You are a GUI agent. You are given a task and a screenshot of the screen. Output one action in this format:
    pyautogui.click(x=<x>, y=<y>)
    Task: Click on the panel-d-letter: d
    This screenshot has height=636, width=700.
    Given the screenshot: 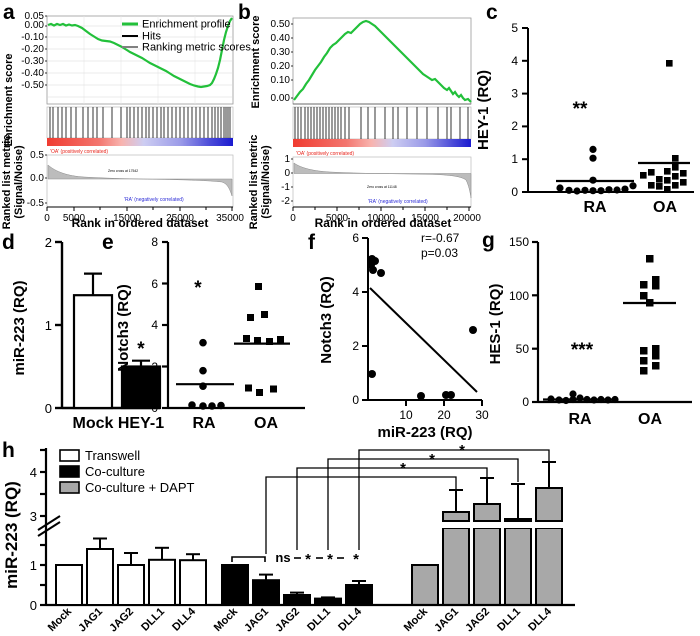 What is the action you would take?
    pyautogui.click(x=8, y=242)
    